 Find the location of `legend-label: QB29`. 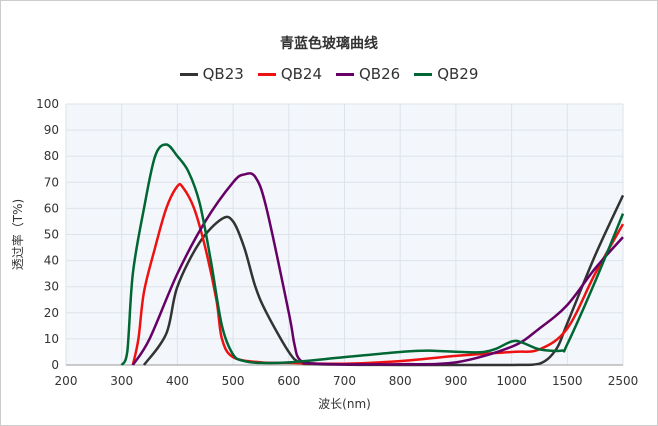

legend-label: QB29 is located at coordinates (458, 74).